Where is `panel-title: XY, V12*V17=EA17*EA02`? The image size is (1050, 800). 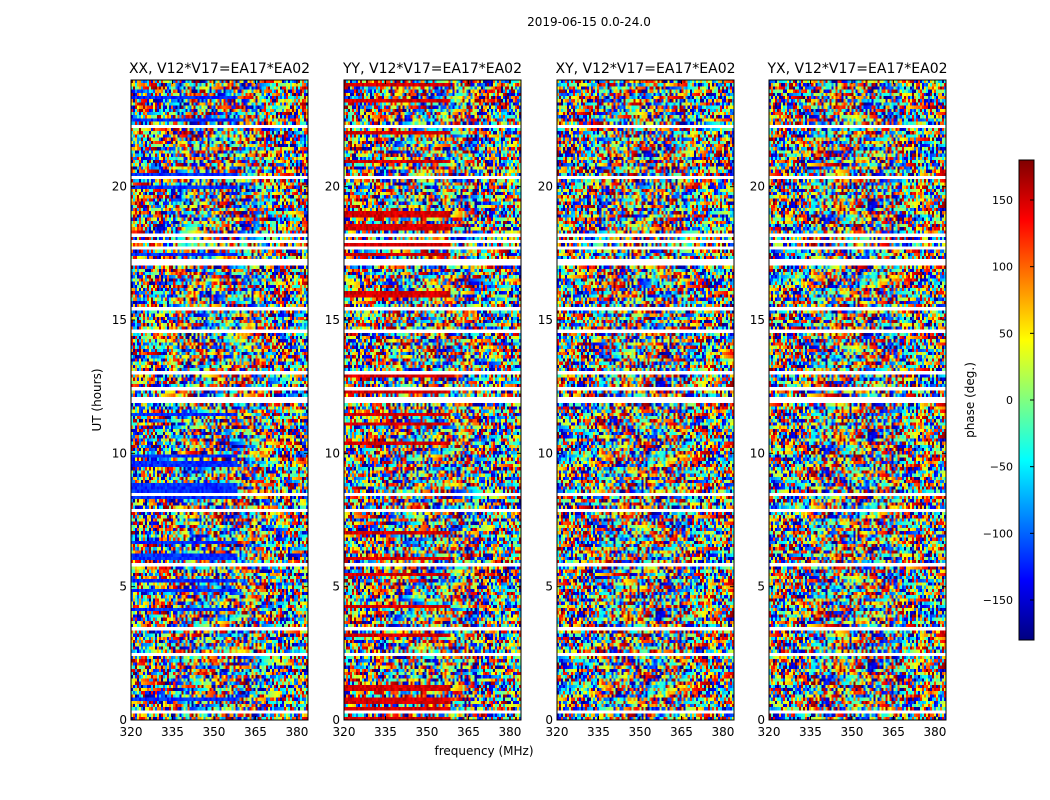
panel-title: XY, V12*V17=EA17*EA02 is located at coordinates (645, 69).